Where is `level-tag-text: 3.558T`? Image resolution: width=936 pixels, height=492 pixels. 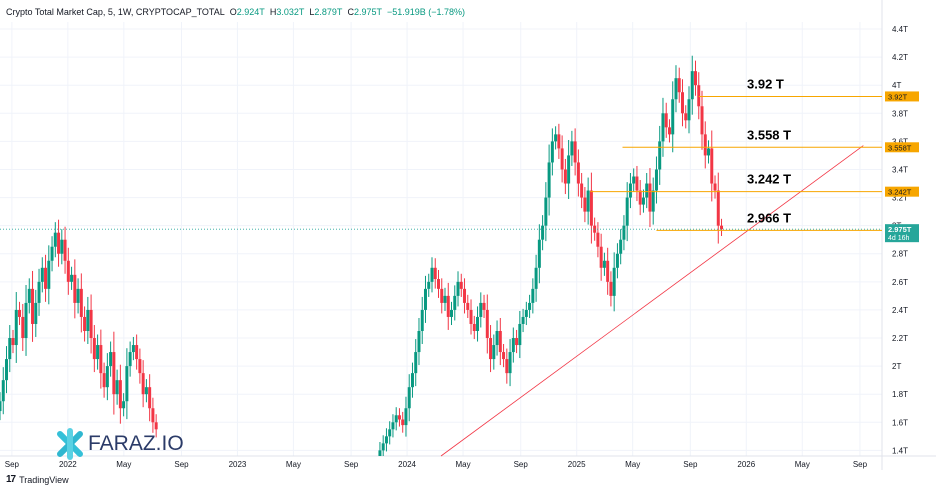 level-tag-text: 3.558T is located at coordinates (900, 147).